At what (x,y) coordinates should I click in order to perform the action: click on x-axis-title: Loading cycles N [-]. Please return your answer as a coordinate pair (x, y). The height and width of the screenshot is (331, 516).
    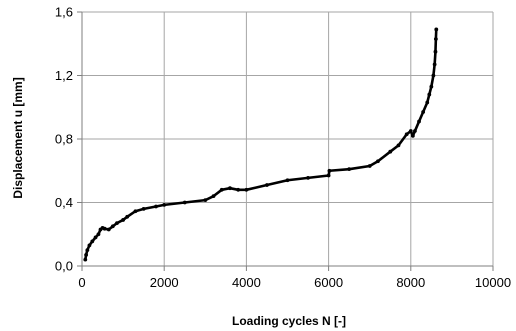
    Looking at the image, I should click on (289, 321).